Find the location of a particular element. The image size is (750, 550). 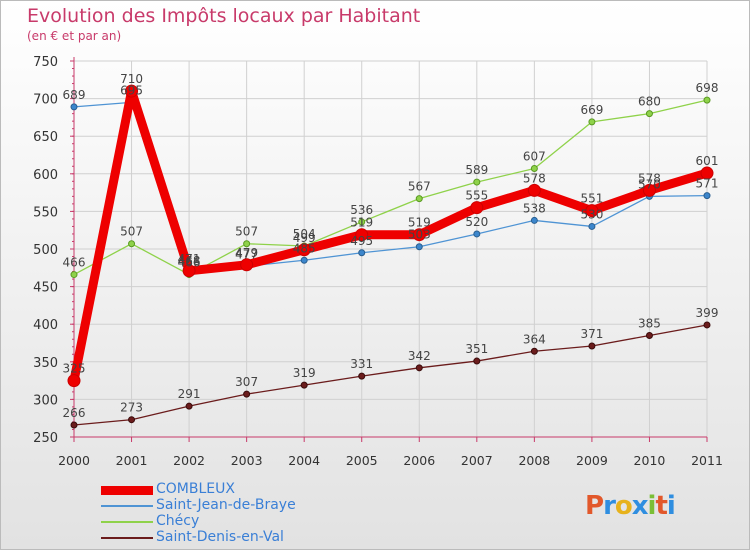

y-tick-label: 350 is located at coordinates (45, 363).